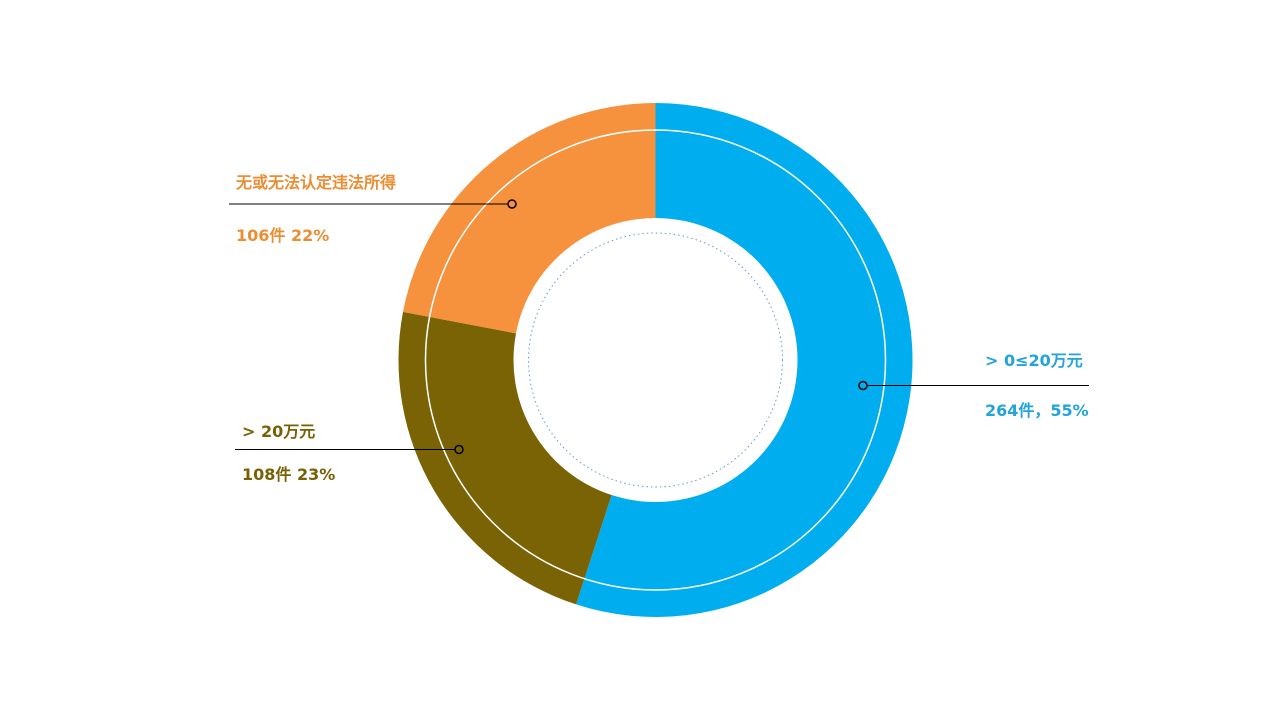 This screenshot has height=720, width=1280. What do you see at coordinates (505, 458) in the screenshot?
I see `donut-segment-olive` at bounding box center [505, 458].